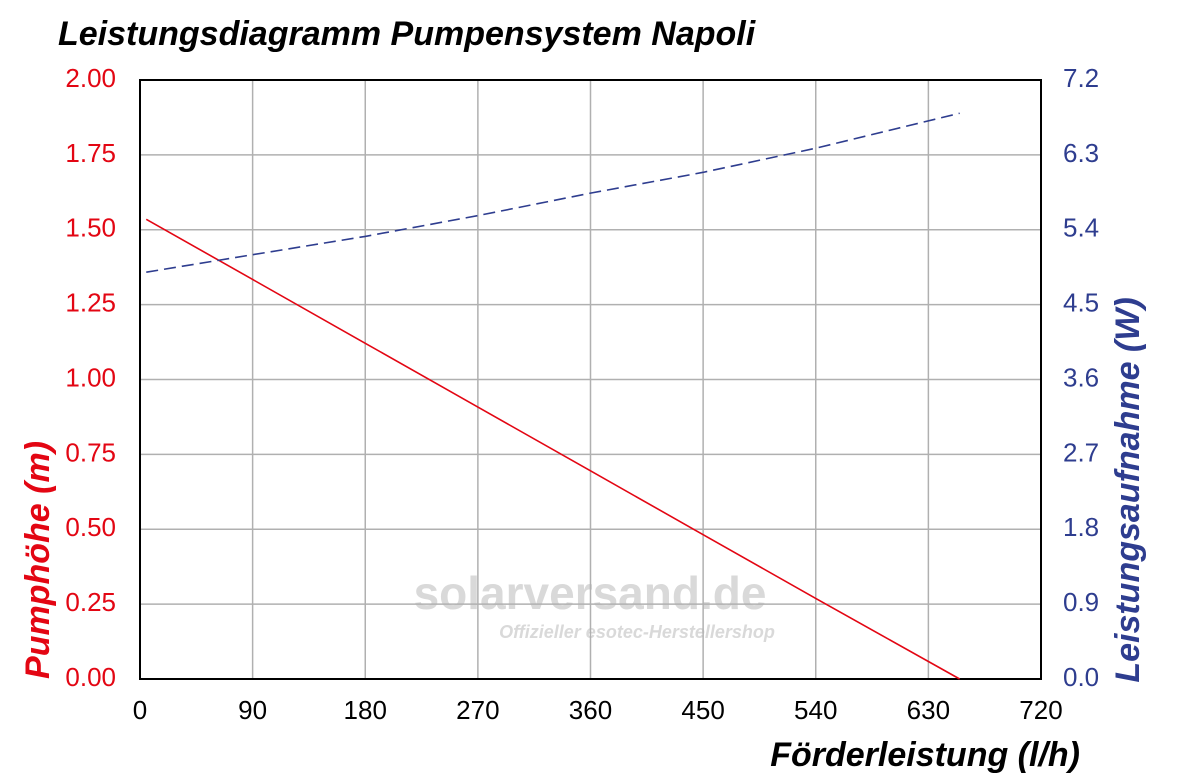 The image size is (1181, 777). I want to click on x-tick-label: 540, so click(815, 710).